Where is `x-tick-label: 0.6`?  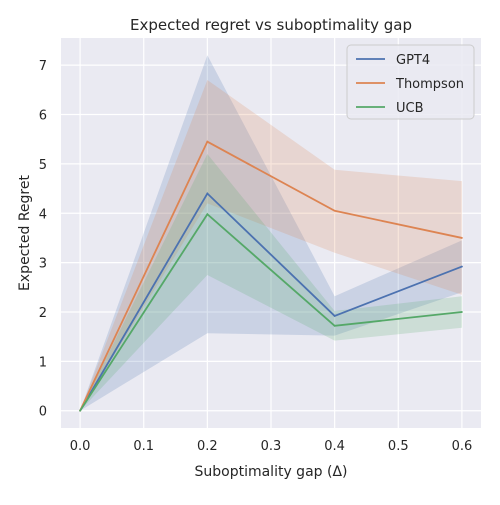
x-tick-label: 0.6 is located at coordinates (462, 446).